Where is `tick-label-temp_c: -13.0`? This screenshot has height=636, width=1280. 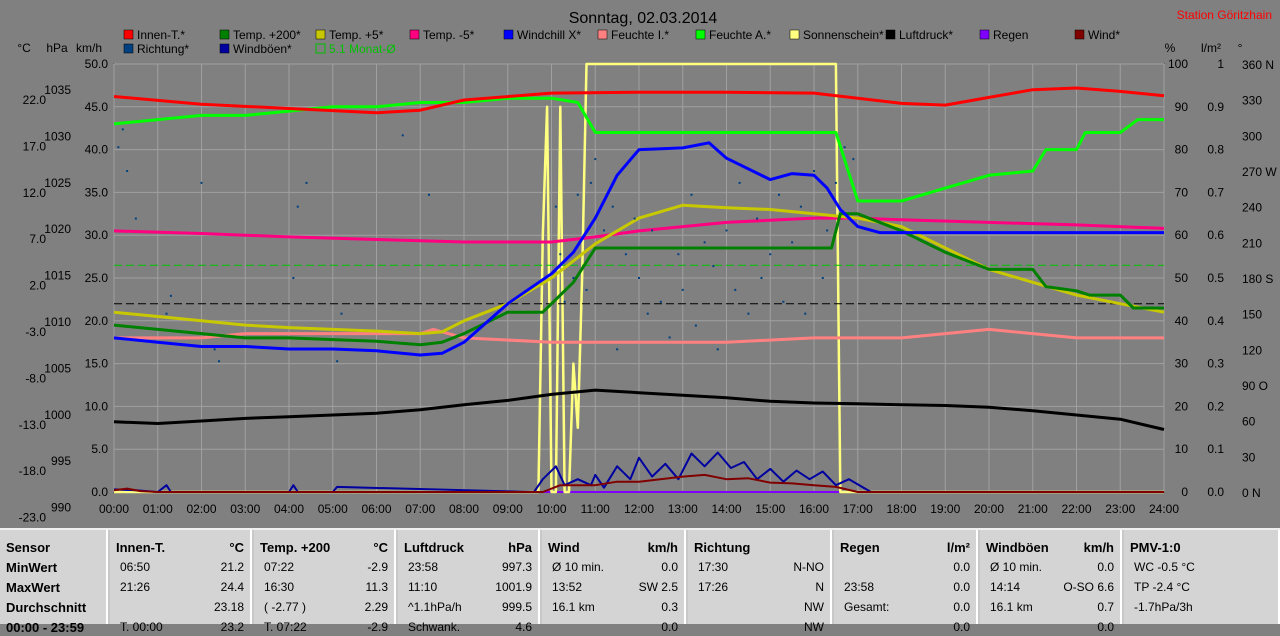
tick-label-temp_c: -13.0 is located at coordinates (33, 425).